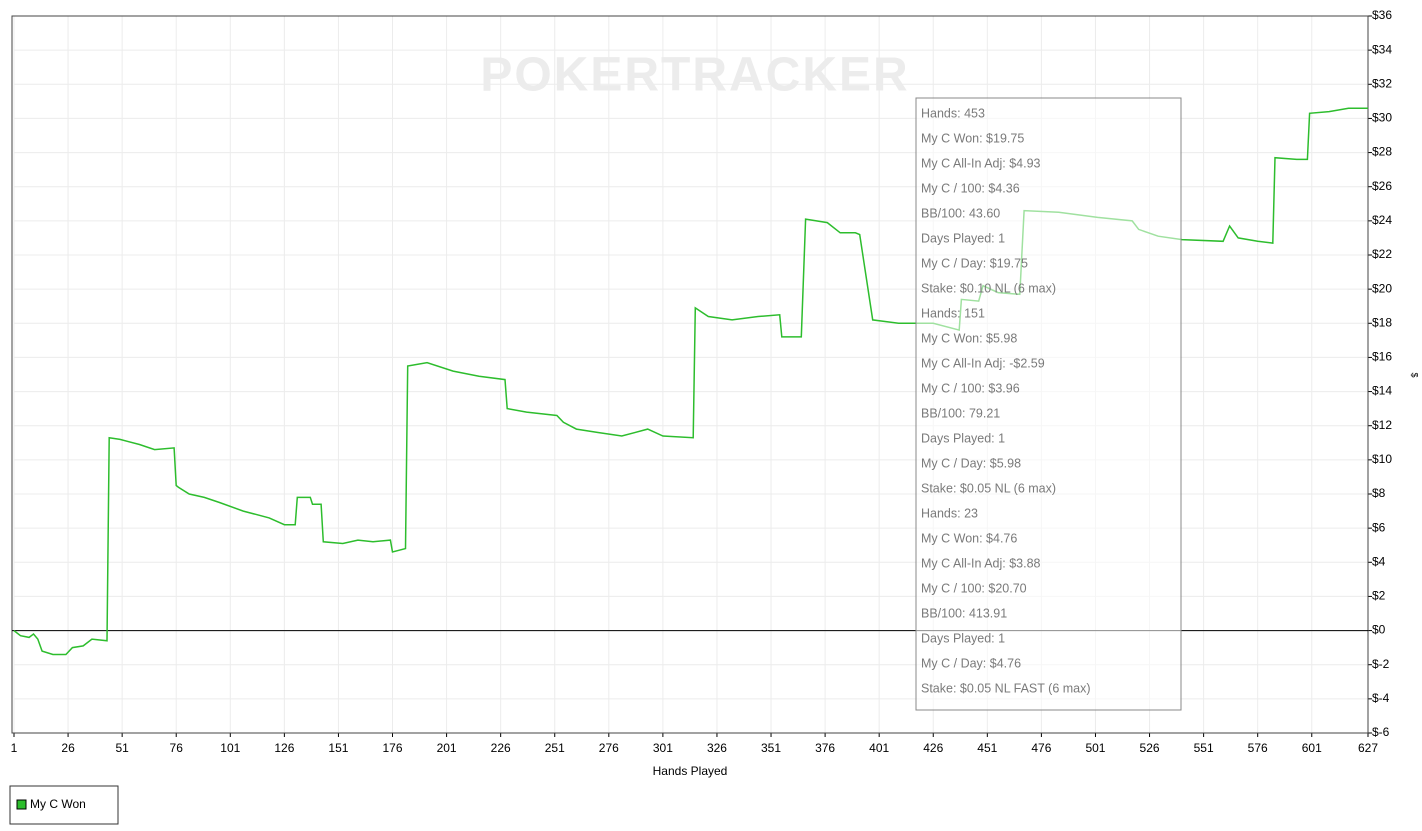  What do you see at coordinates (1379, 493) in the screenshot?
I see `y-tick-label: $8` at bounding box center [1379, 493].